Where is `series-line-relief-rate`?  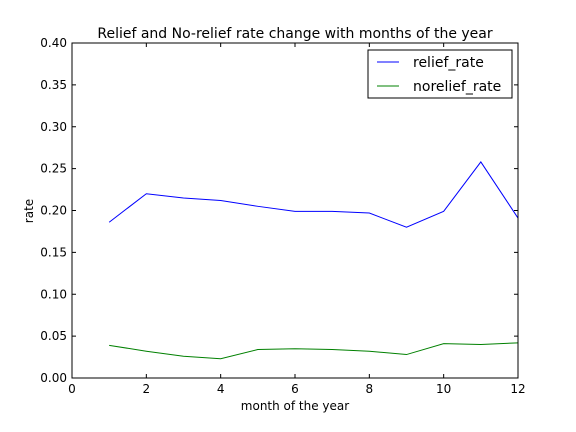 series-line-relief-rate is located at coordinates (313, 194).